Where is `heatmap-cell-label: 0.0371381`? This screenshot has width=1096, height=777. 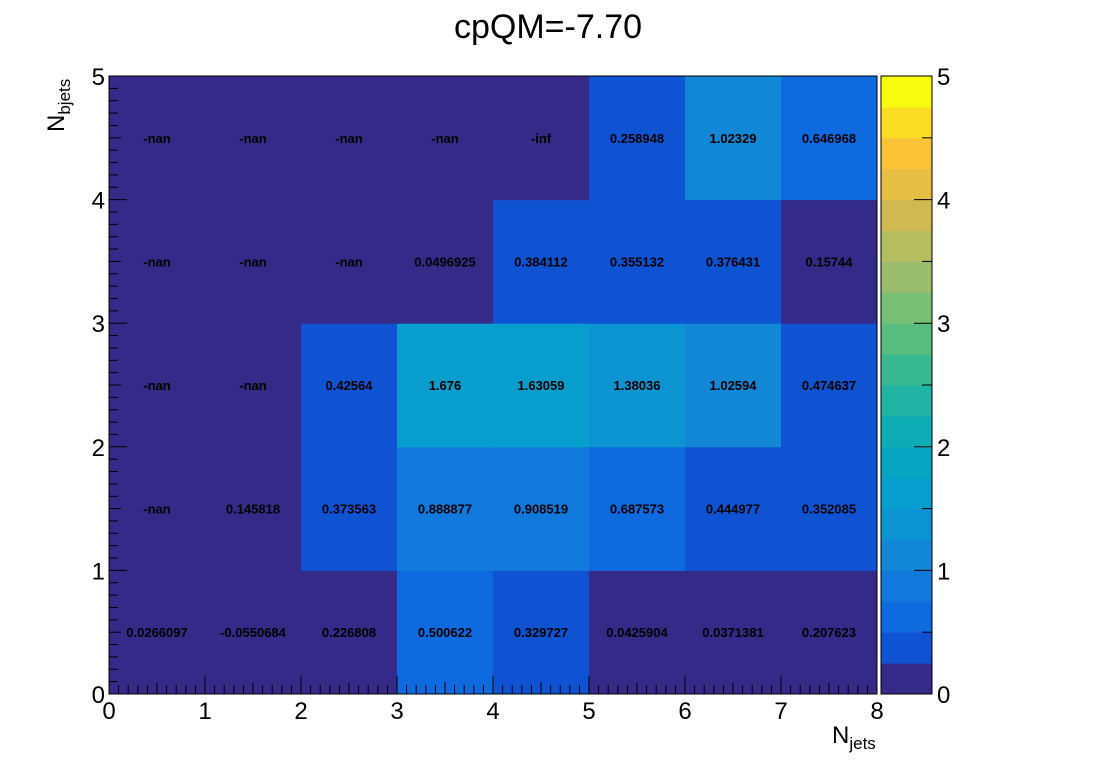
heatmap-cell-label: 0.0371381 is located at coordinates (732, 632).